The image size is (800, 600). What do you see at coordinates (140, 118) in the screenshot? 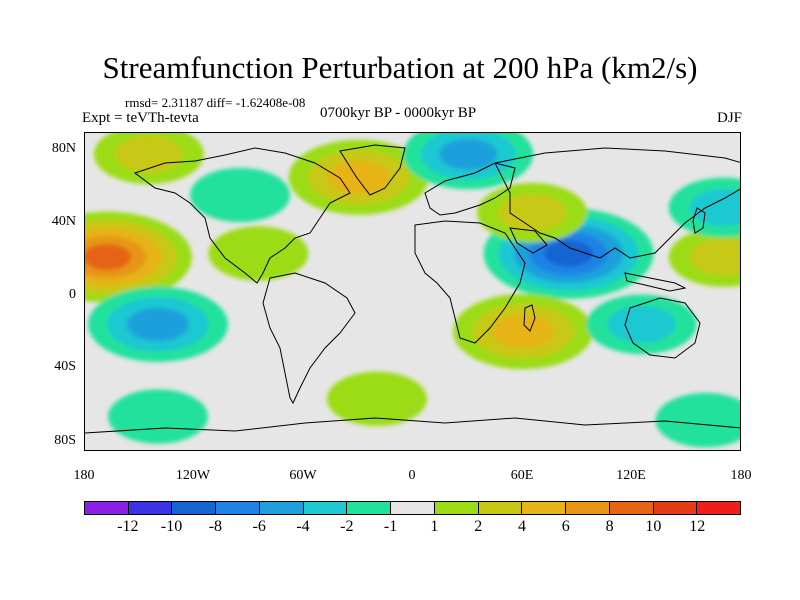
I see `experiment-label: Expt = teVTh-tevta` at bounding box center [140, 118].